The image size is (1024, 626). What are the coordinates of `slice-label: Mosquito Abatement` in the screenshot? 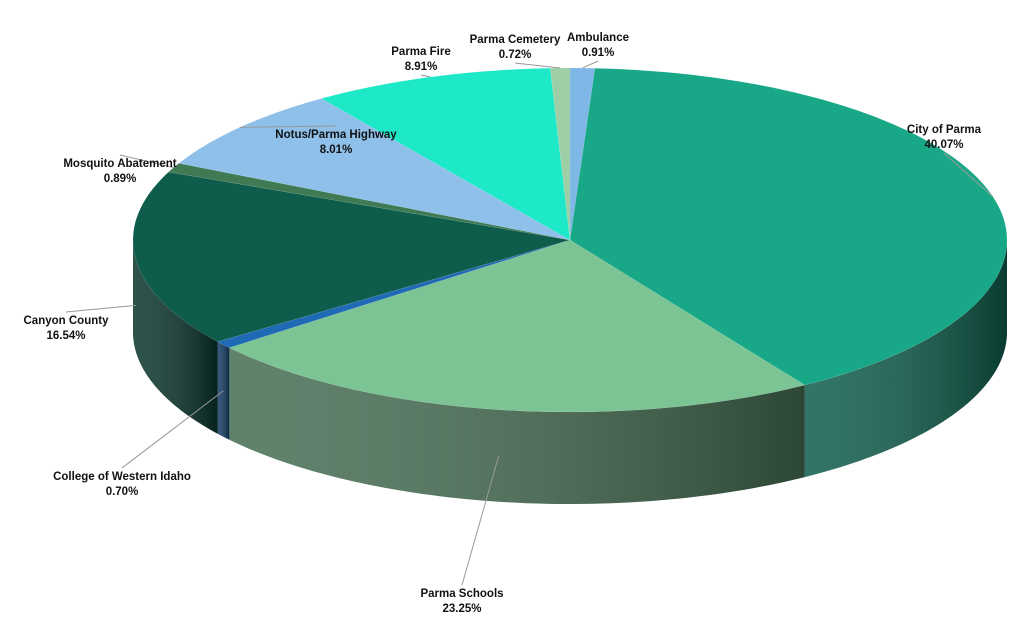 It's located at (119, 164).